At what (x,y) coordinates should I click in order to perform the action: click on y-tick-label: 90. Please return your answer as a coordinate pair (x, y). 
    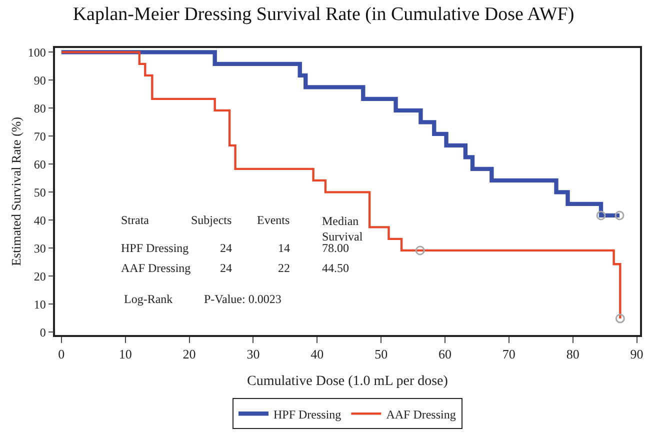
    Looking at the image, I should click on (40, 80).